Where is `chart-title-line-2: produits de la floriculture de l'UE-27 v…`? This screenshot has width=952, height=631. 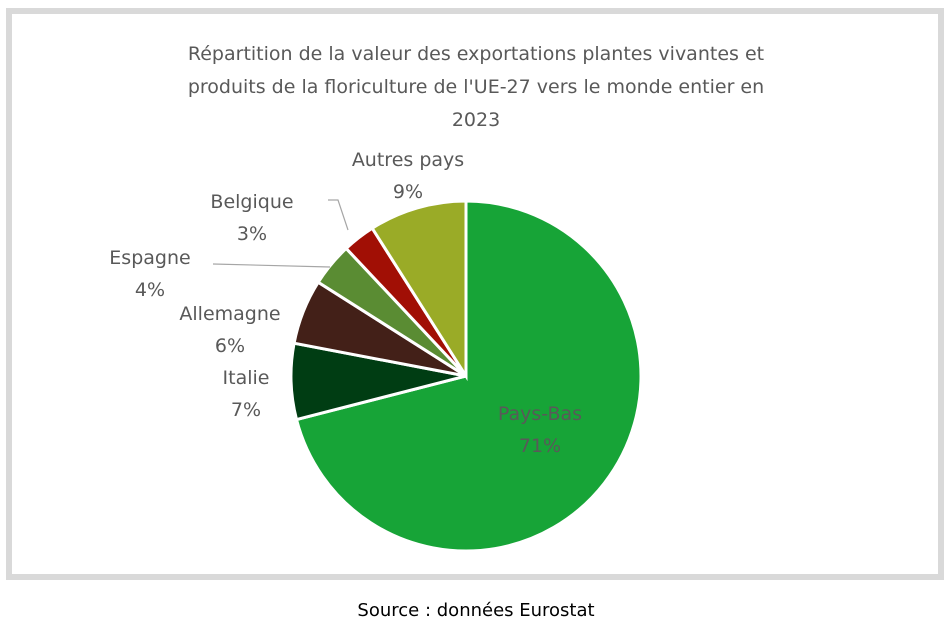 chart-title-line-2: produits de la floriculture de l'UE-27 v… is located at coordinates (476, 87).